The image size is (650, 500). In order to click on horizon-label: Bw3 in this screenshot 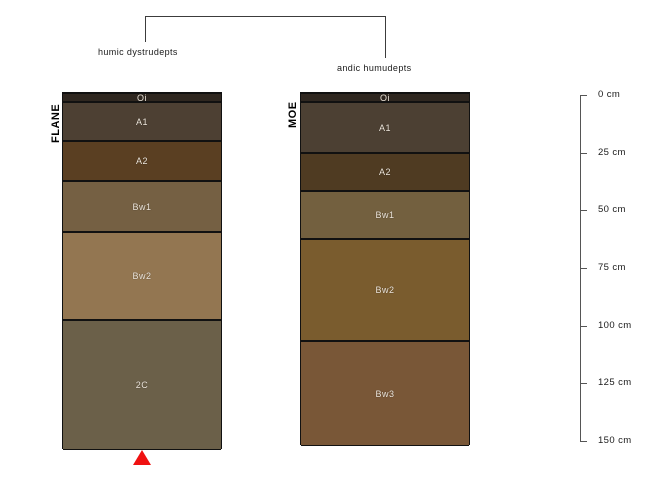, I will do `click(385, 393)`.